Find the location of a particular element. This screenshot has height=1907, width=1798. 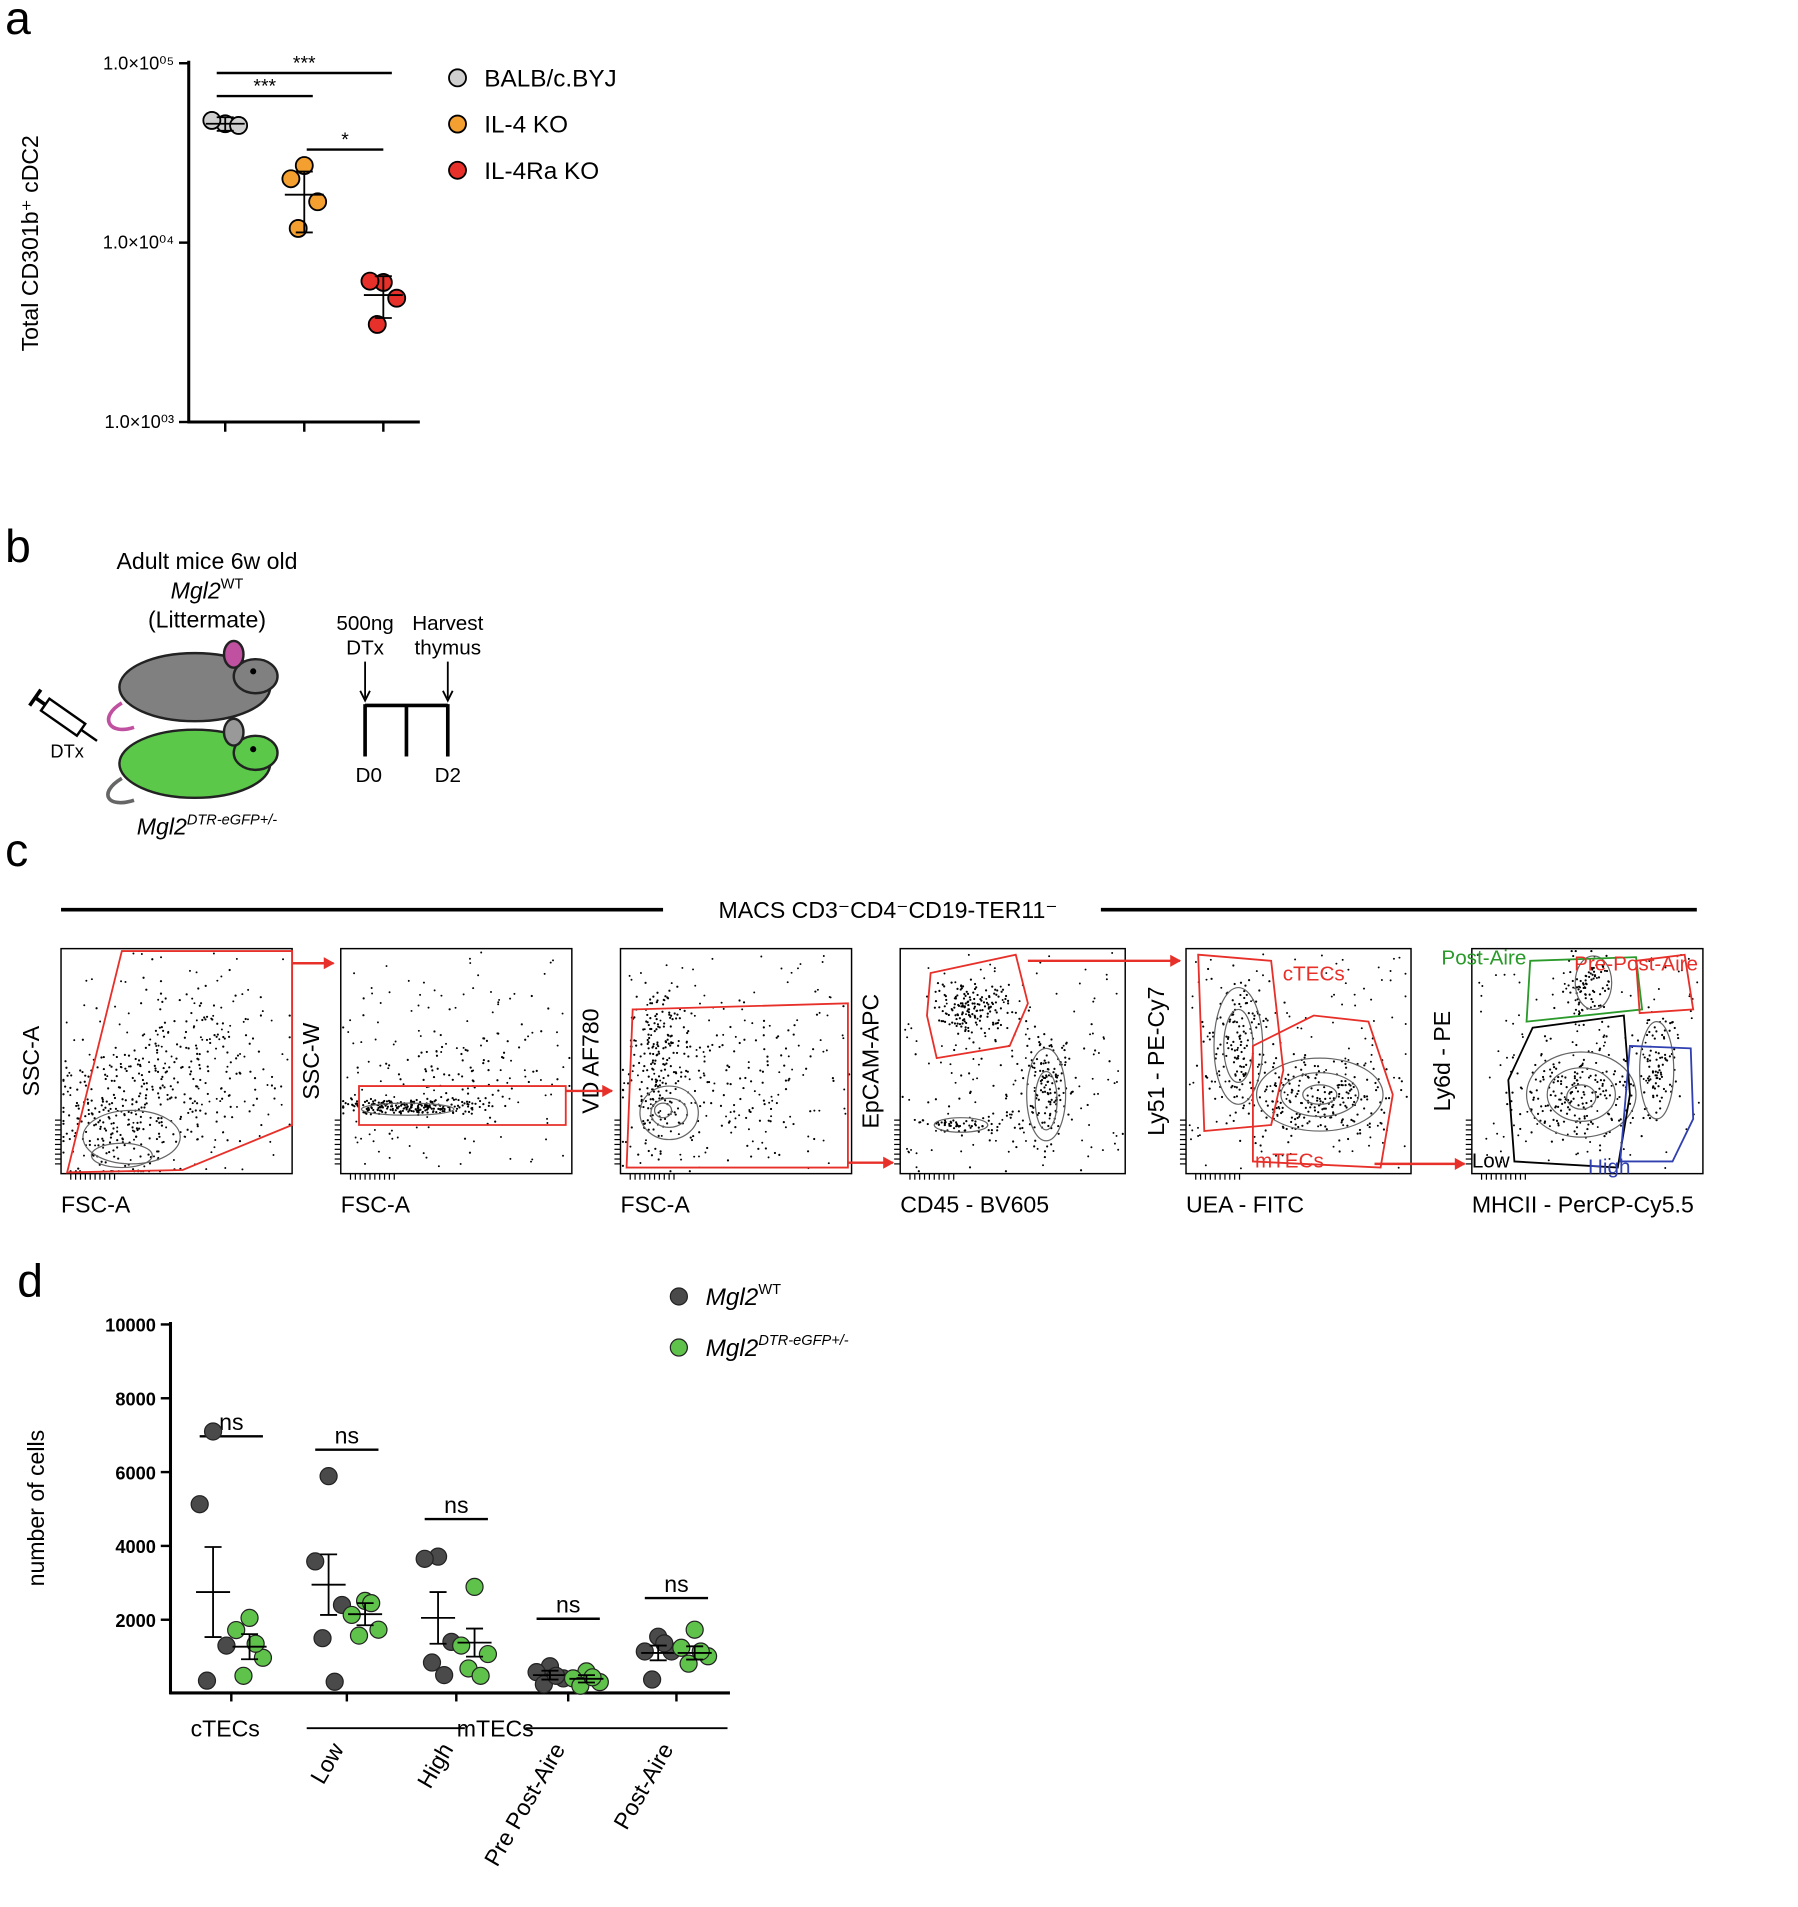

panel-label: a is located at coordinates (18, 22).